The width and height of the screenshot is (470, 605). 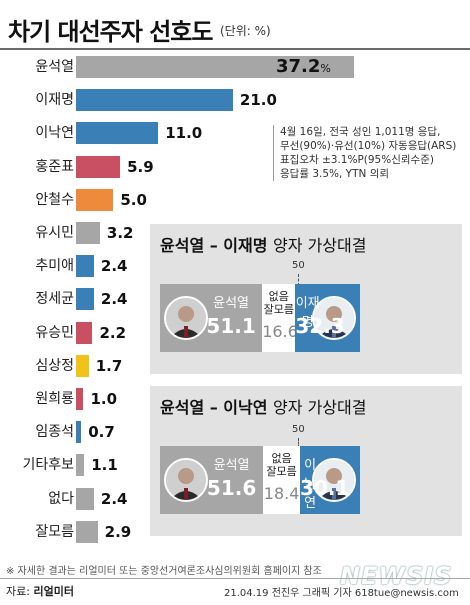 What do you see at coordinates (360, 132) in the screenshot?
I see `note-line: 4월 16일, 전국 성인 1,011명 응답,` at bounding box center [360, 132].